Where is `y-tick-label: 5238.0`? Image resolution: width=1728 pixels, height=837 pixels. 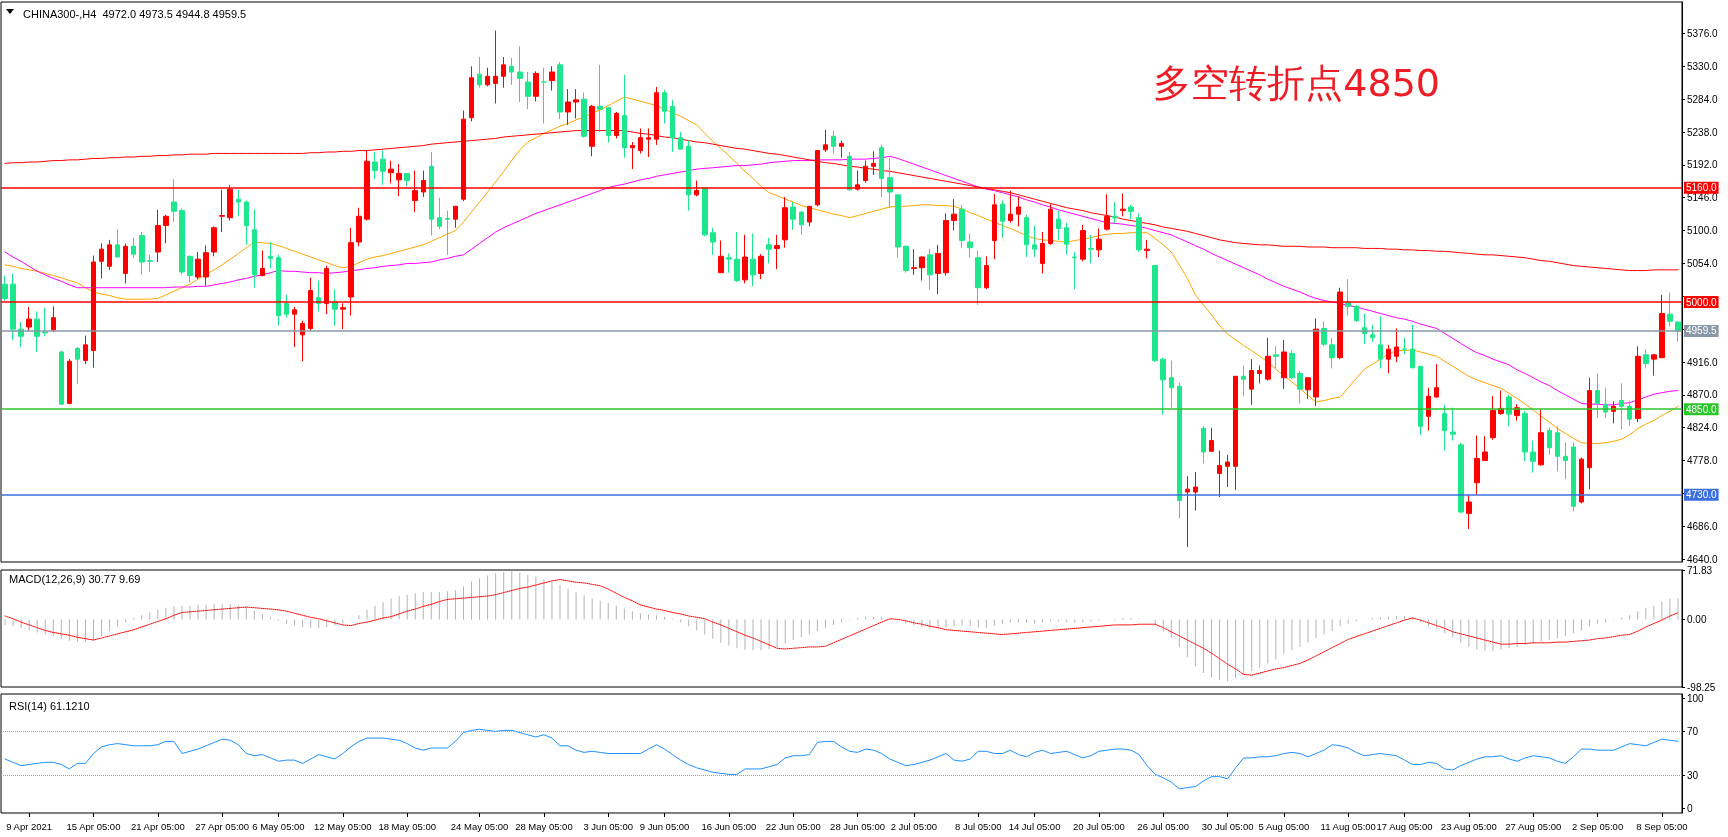 y-tick-label: 5238.0 is located at coordinates (1703, 132).